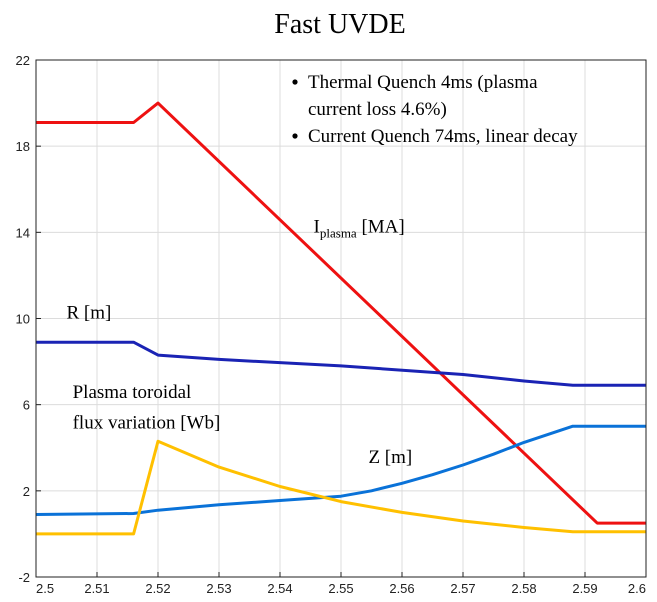 The width and height of the screenshot is (657, 602). I want to click on series-annotation: R [m], so click(89, 313).